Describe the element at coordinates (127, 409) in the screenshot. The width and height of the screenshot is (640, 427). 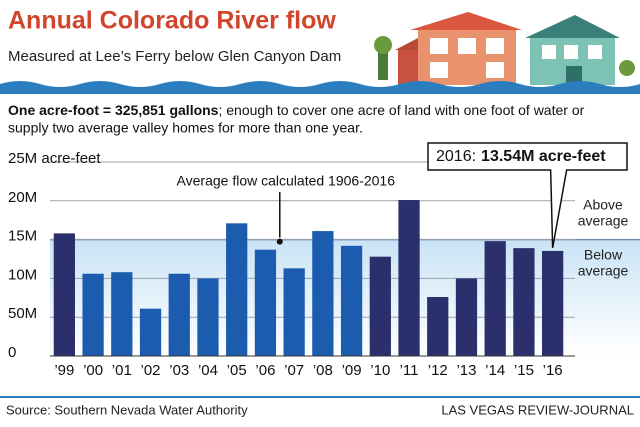
I see `source: Source: Southern Nevada Water Authority` at that location.